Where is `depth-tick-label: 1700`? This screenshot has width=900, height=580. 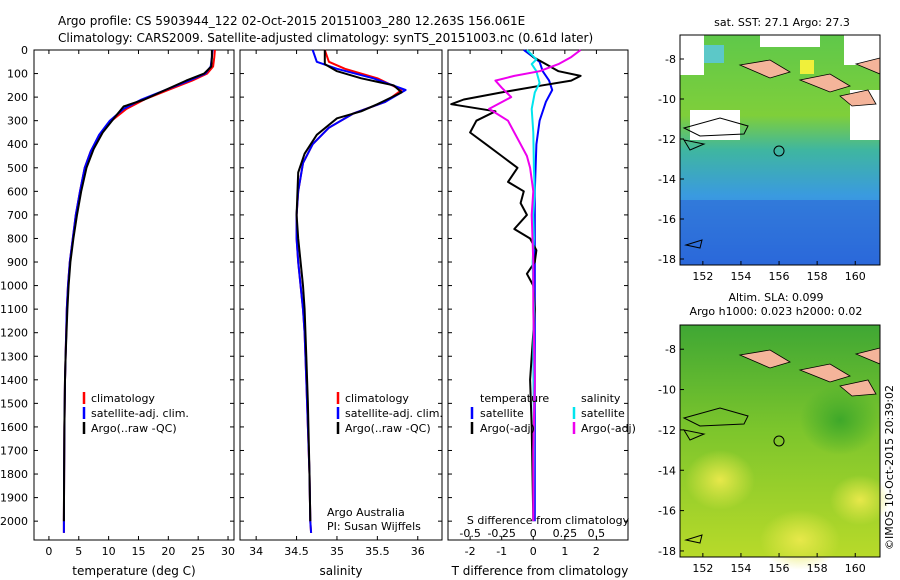 depth-tick-label: 1700 is located at coordinates (14, 450).